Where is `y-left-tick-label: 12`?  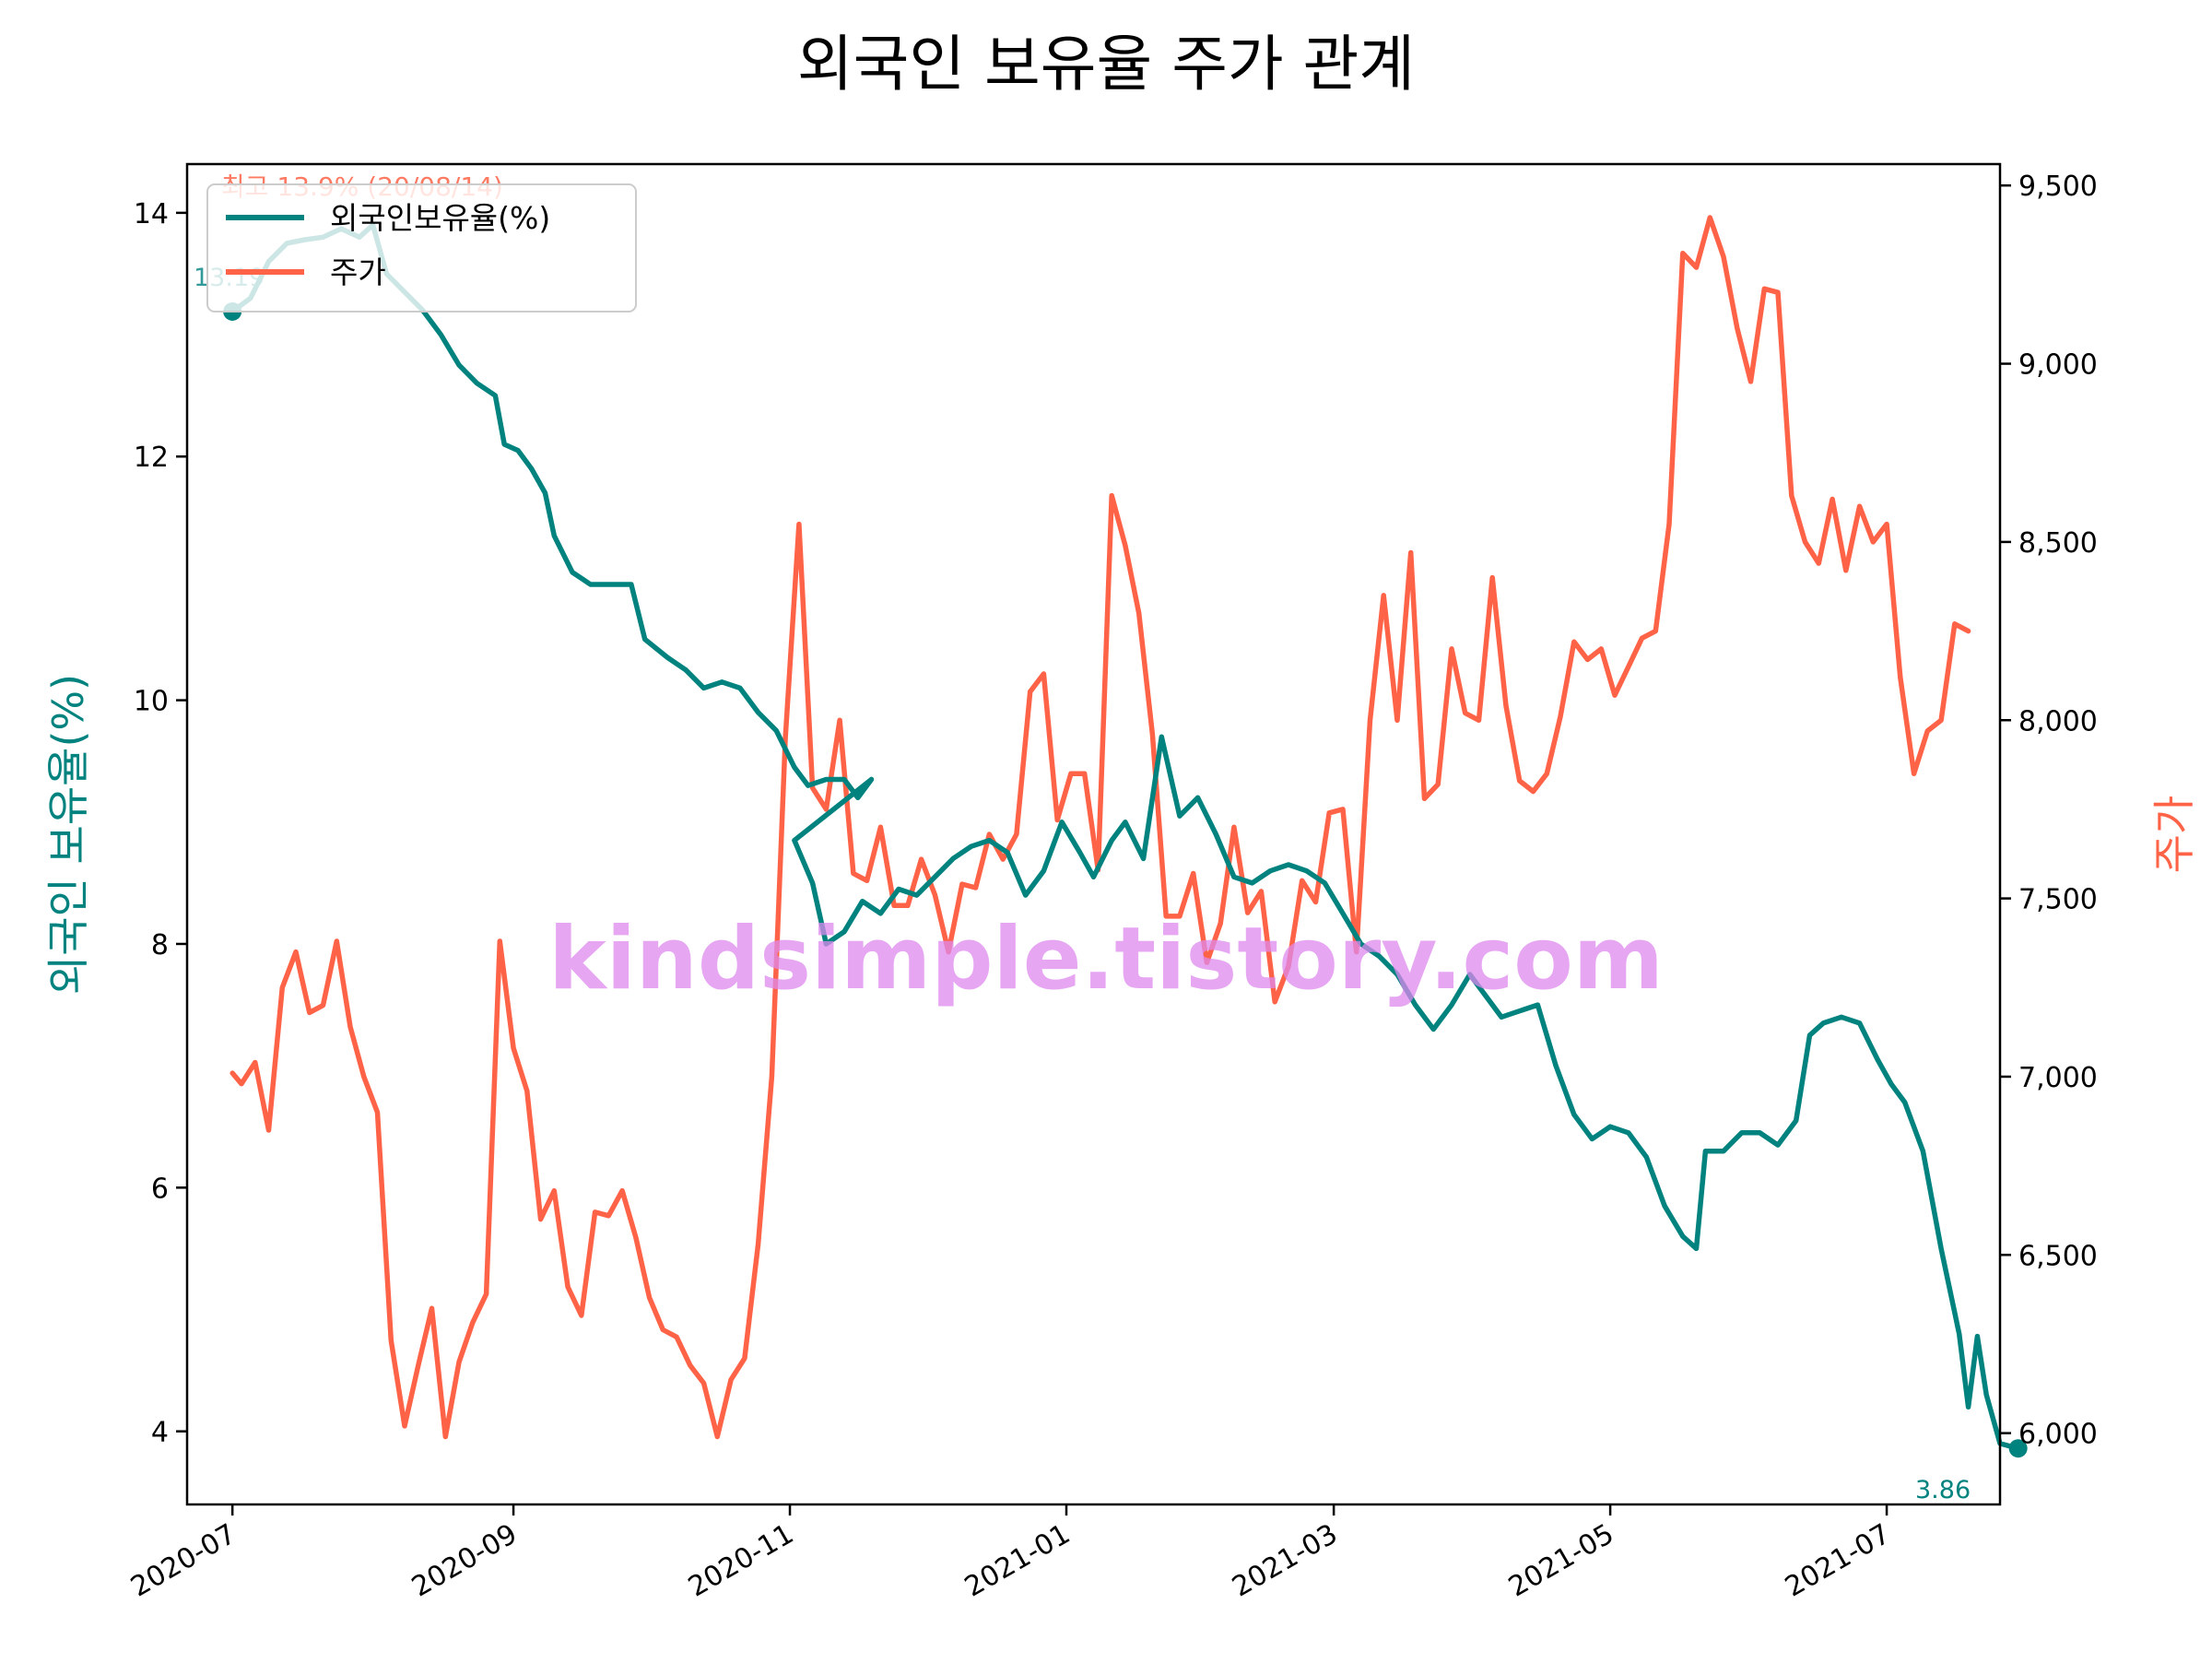 y-left-tick-label: 12 is located at coordinates (151, 458).